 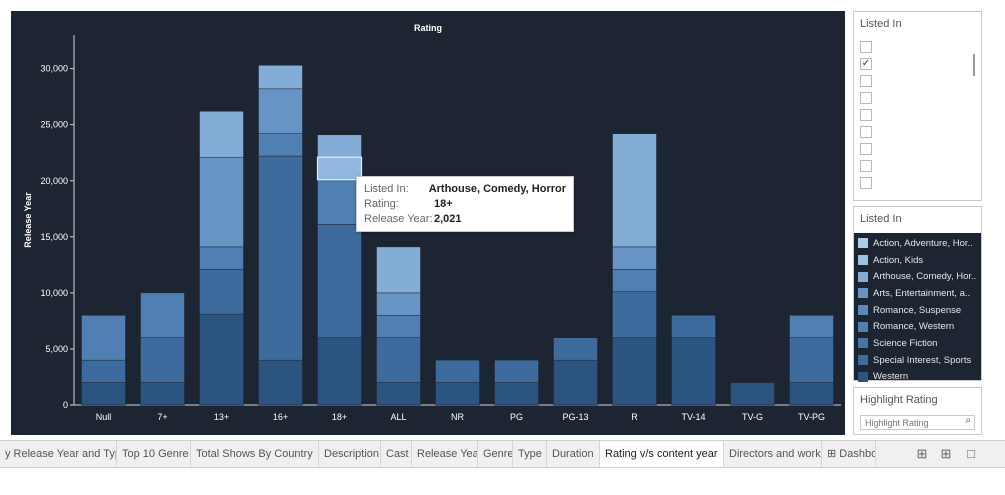 I want to click on filter-panel-title: Listed In, so click(x=881, y=24).